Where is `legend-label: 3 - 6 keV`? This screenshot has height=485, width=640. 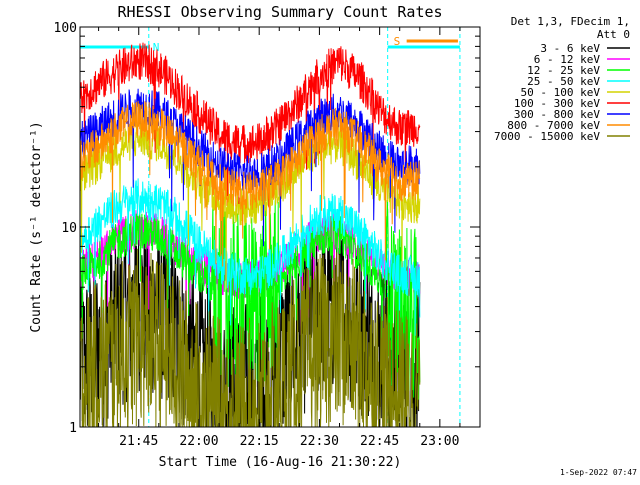
legend-label: 3 - 6 keV is located at coordinates (570, 48).